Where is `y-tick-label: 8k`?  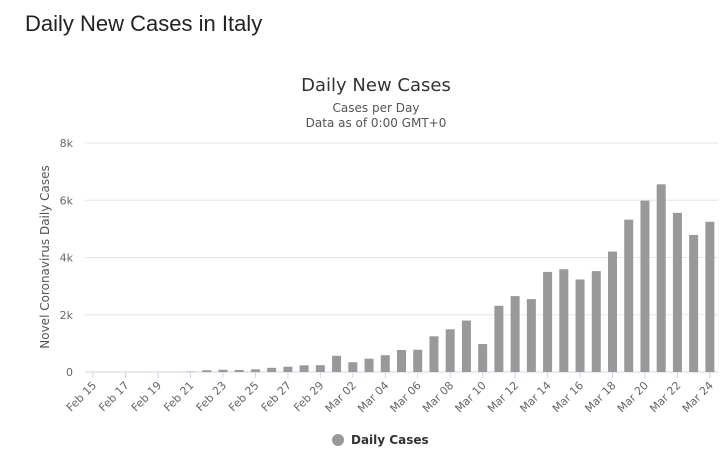 y-tick-label: 8k is located at coordinates (67, 143).